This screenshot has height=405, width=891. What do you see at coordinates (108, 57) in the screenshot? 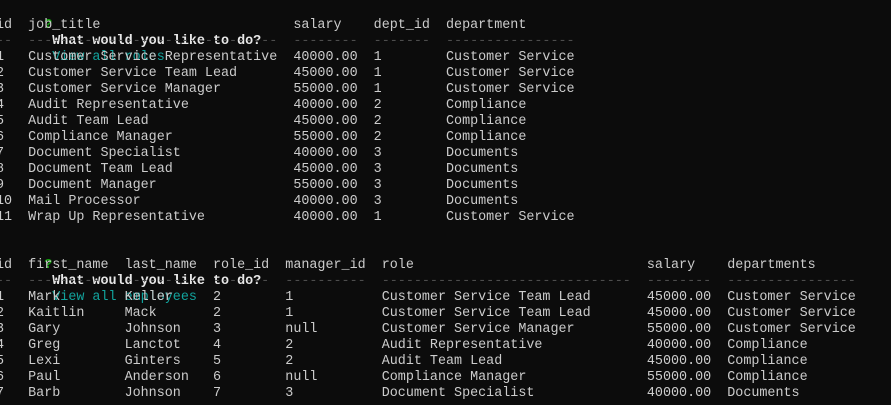
I see `prompt-answer: View all roles` at bounding box center [108, 57].